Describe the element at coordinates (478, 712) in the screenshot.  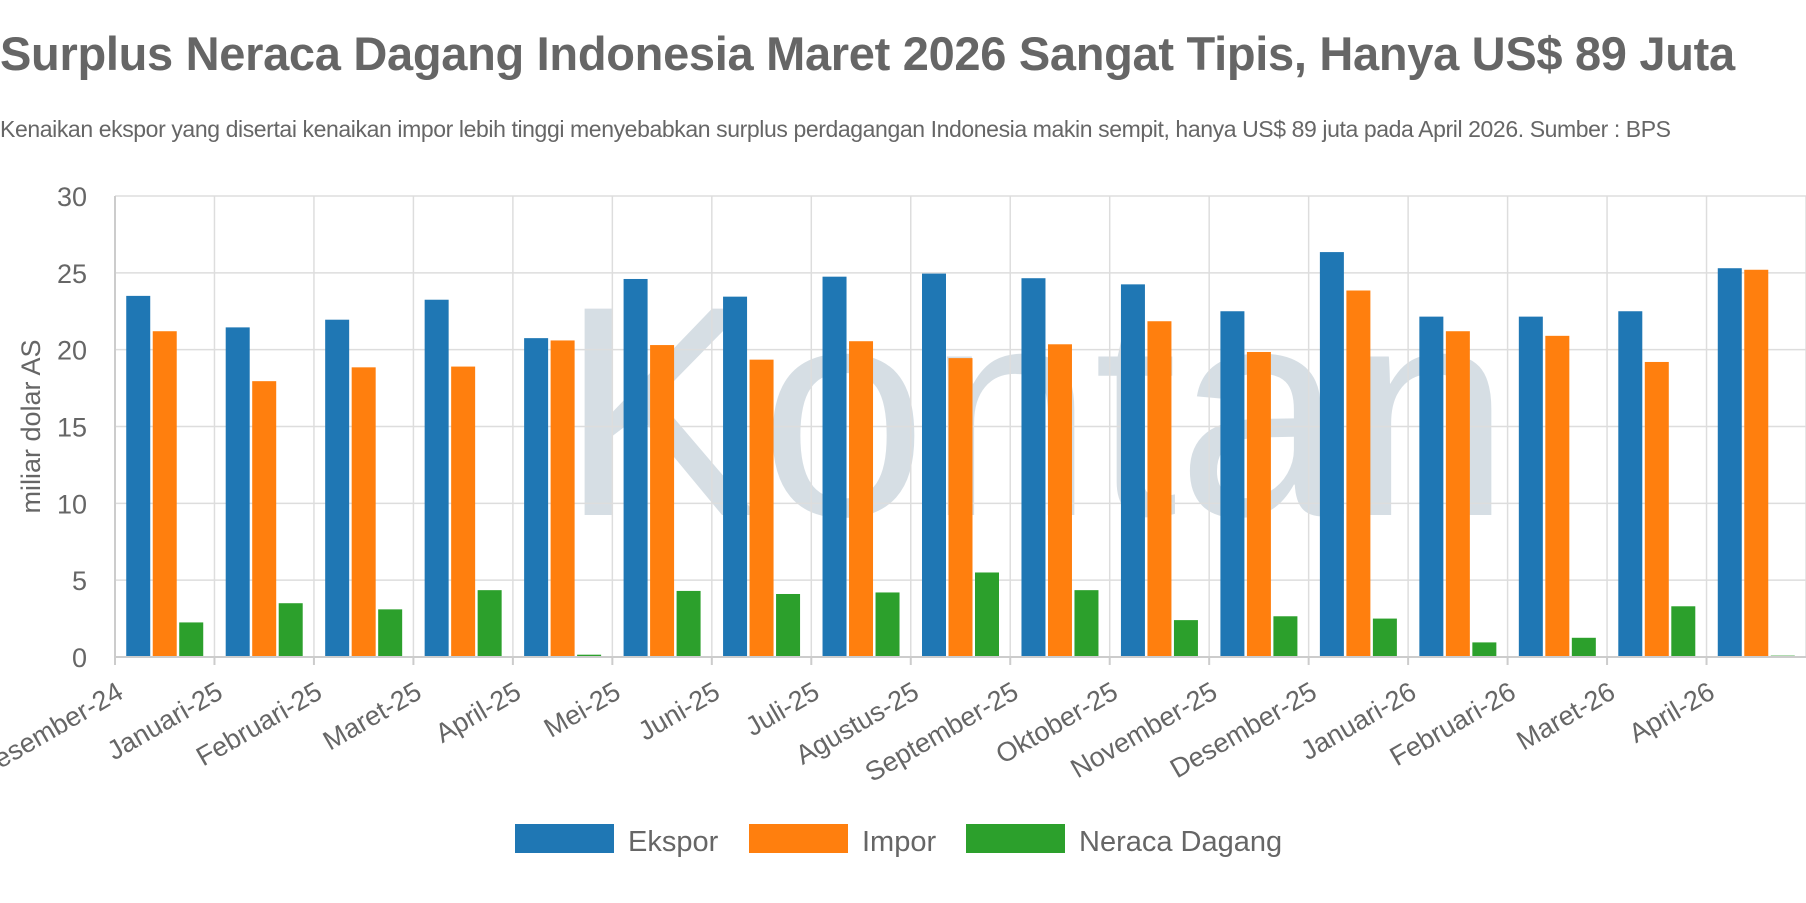
I see `x-tick-label: April-25` at that location.